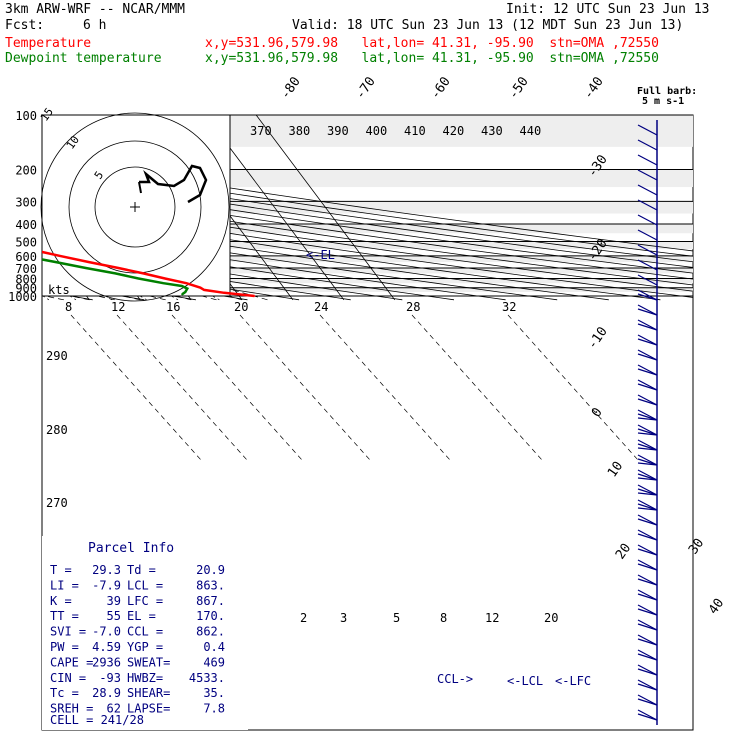 The height and width of the screenshot is (740, 740). Describe the element at coordinates (214, 647) in the screenshot. I see `parcel-param-value: 0.4` at that location.